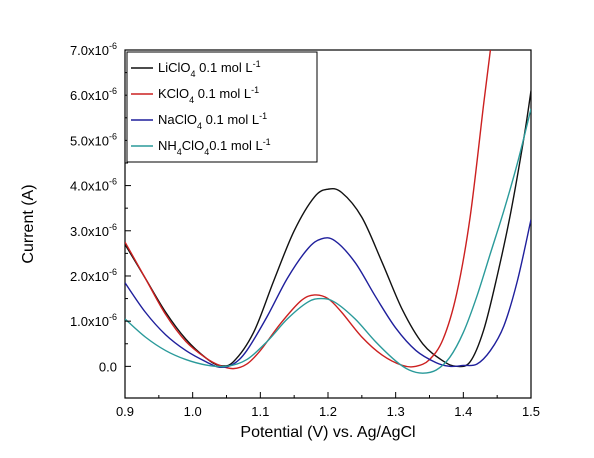  I want to click on y-tick-label: 1.0x10⁻⁶, so click(93, 320).